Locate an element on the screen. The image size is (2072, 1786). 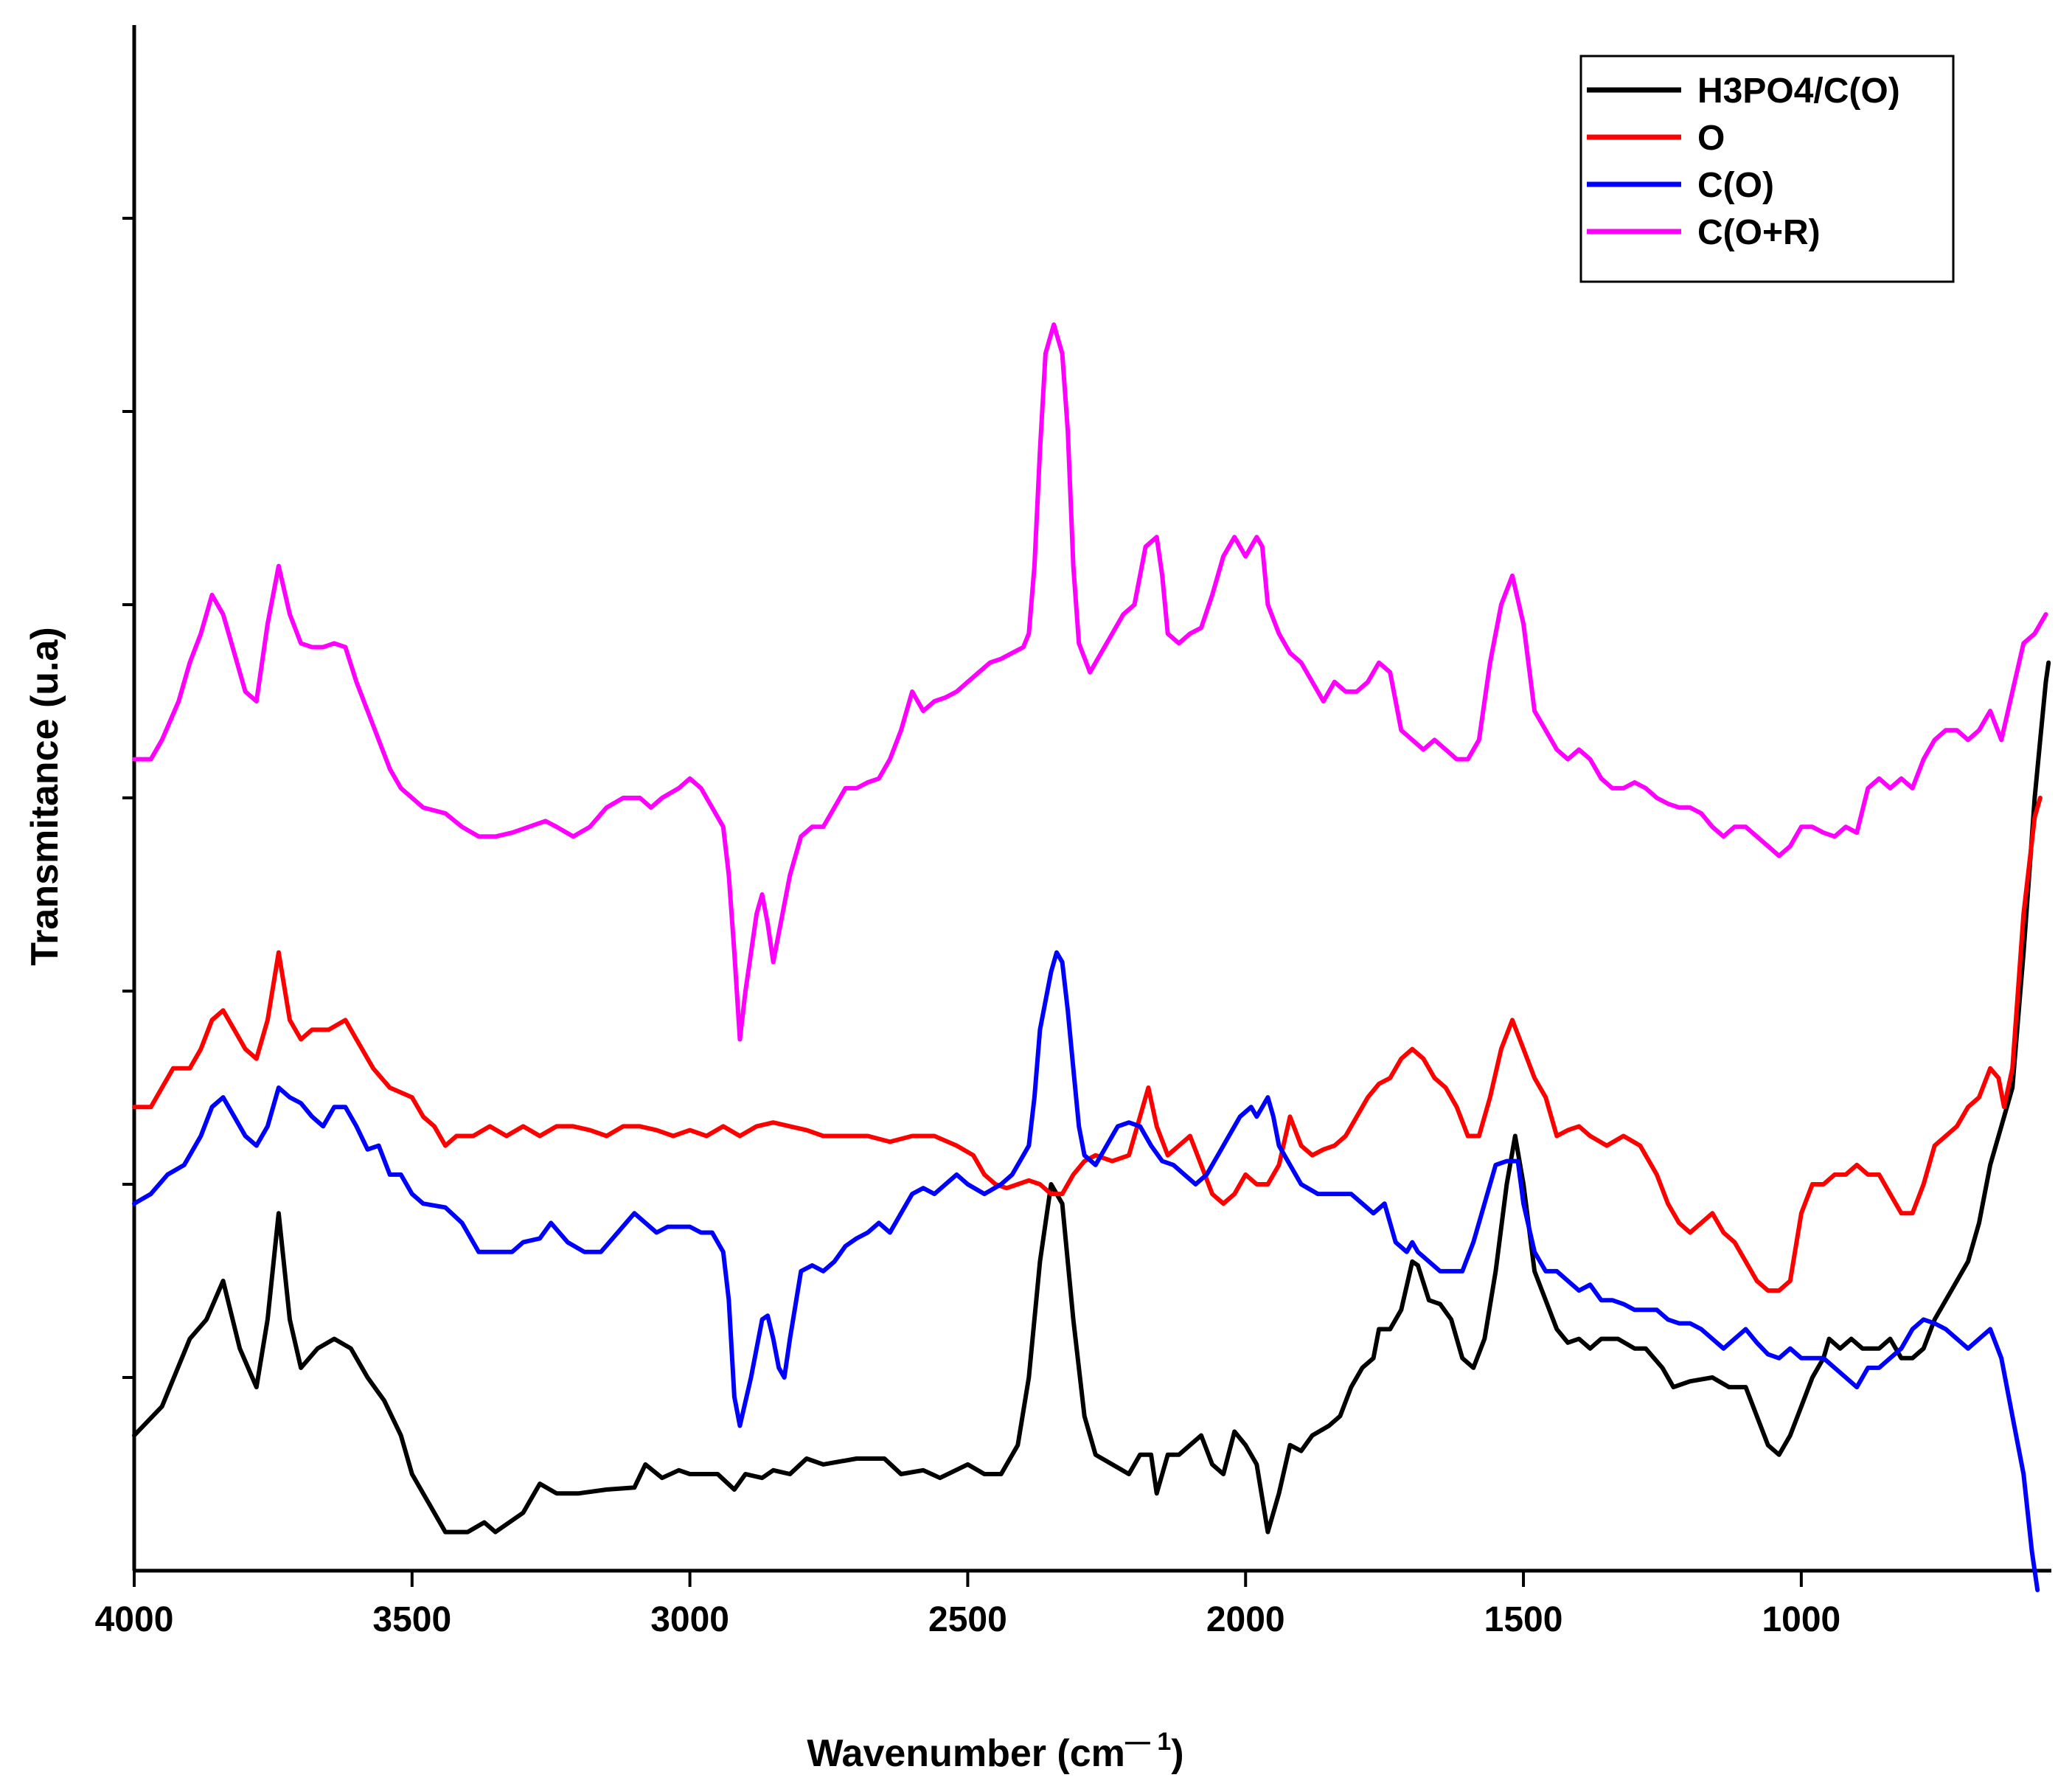
x-axis-title: Wavenumber (cm— 1) is located at coordinates (995, 1751).